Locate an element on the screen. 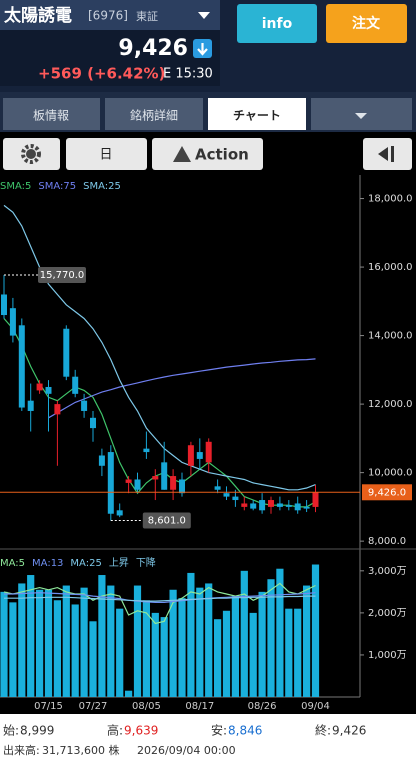 This screenshot has width=416, height=763. legend-entry: SMA:5 is located at coordinates (15, 186).